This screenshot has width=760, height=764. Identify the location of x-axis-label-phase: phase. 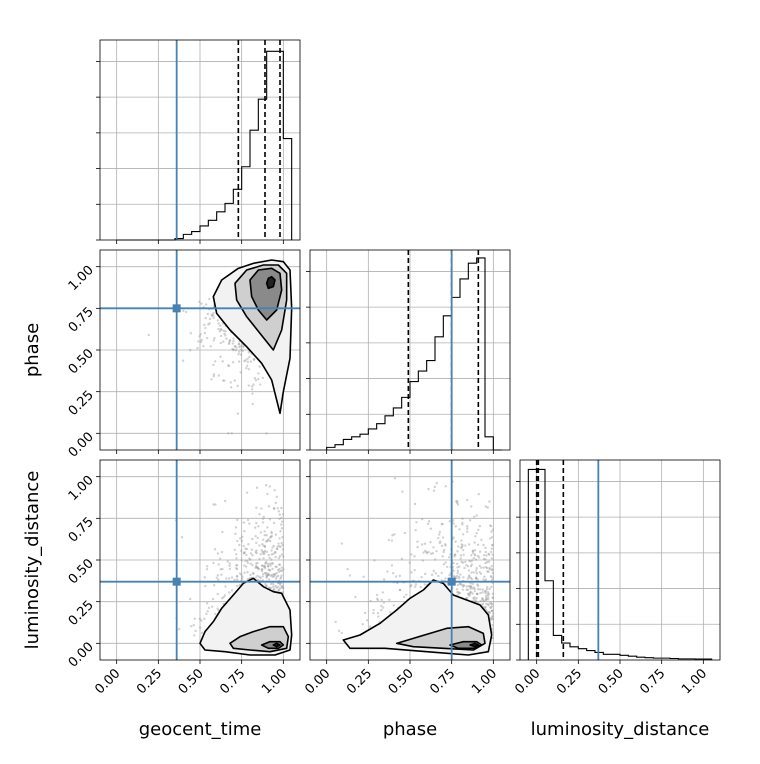
(410, 729).